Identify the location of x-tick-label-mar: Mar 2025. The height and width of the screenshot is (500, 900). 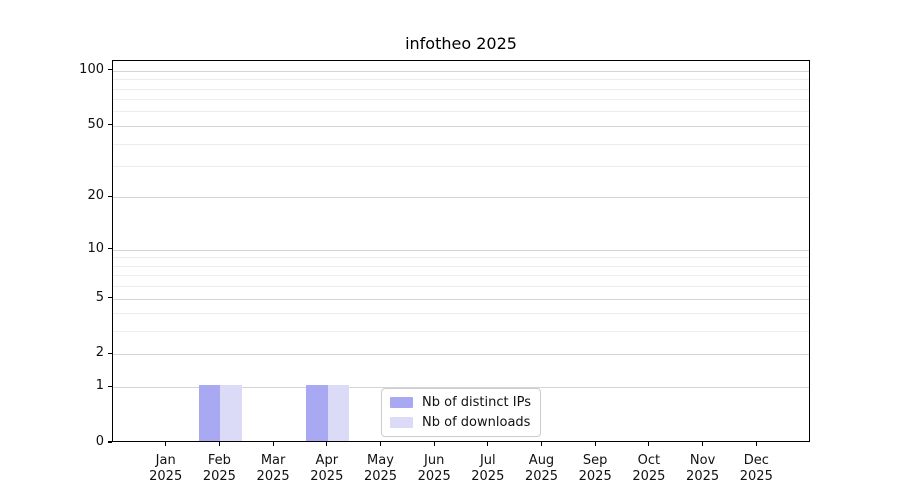
(273, 468).